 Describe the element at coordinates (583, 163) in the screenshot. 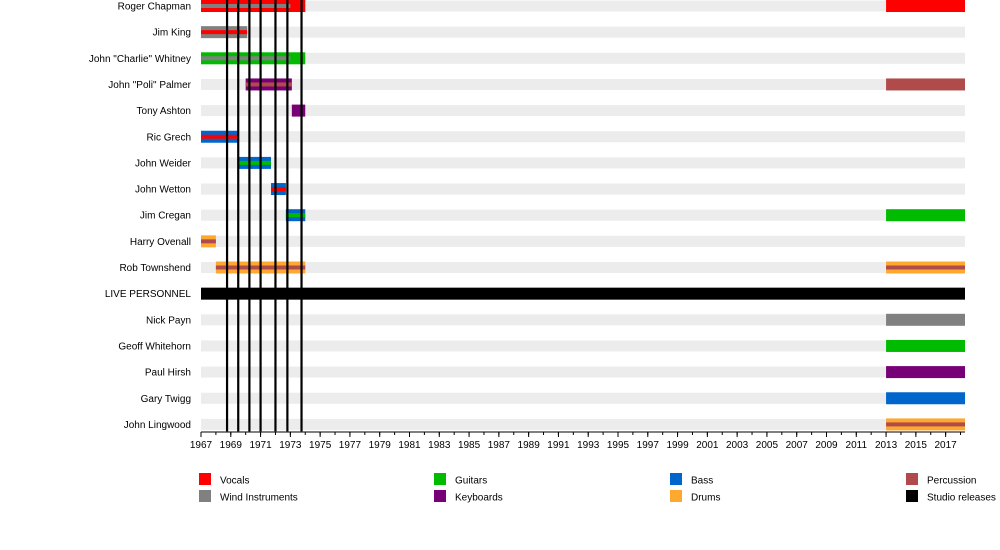

I see `row-shade-john-weider` at that location.